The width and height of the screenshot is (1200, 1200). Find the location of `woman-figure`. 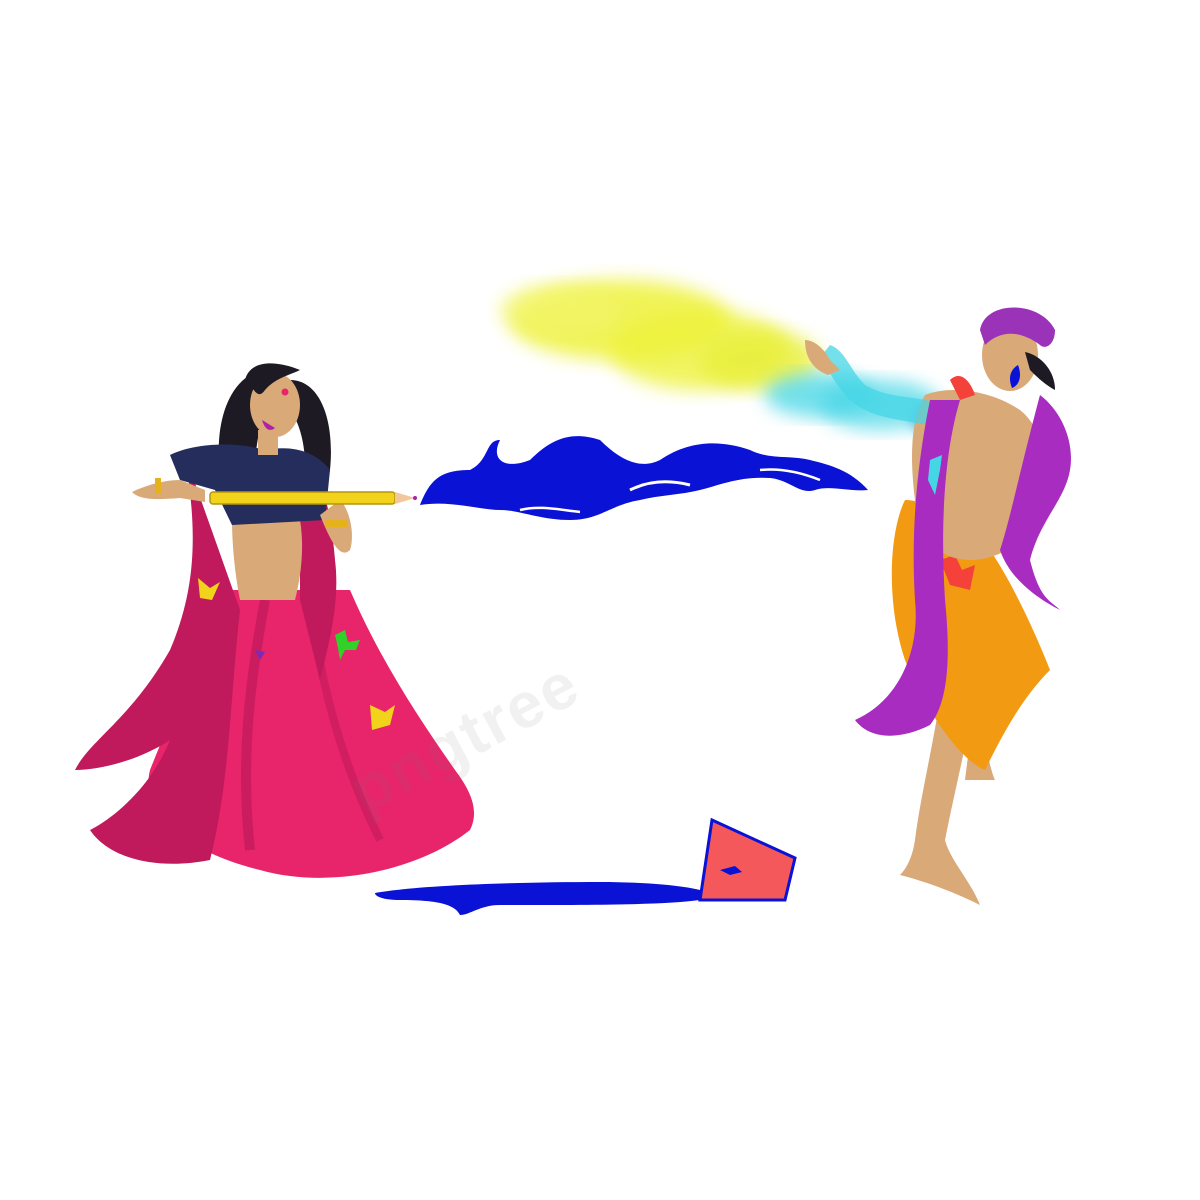

woman-figure is located at coordinates (275, 620).